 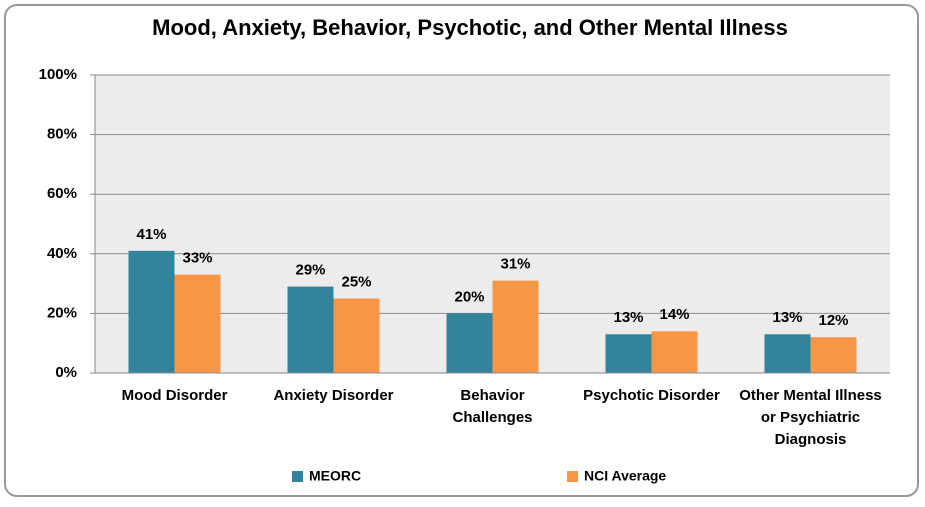 I want to click on value-label: 20%, so click(x=469, y=296).